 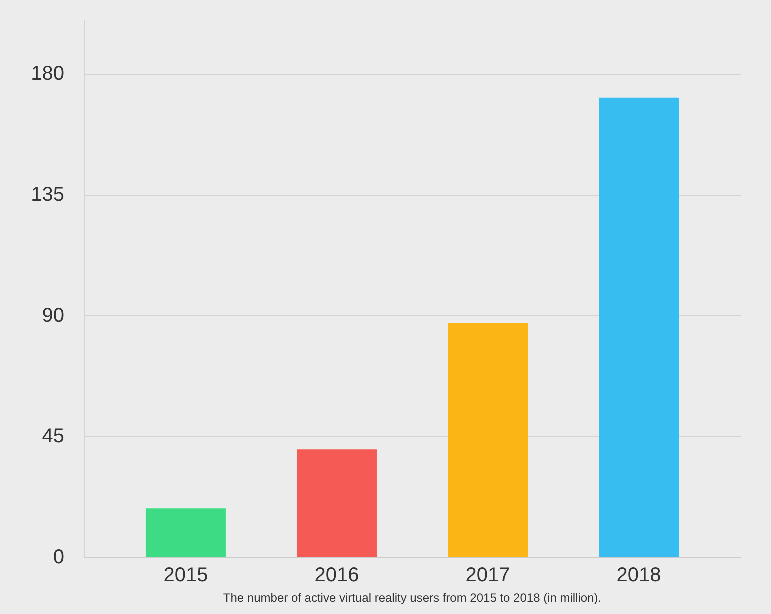 I want to click on y-tick-label: 0, so click(x=58, y=557).